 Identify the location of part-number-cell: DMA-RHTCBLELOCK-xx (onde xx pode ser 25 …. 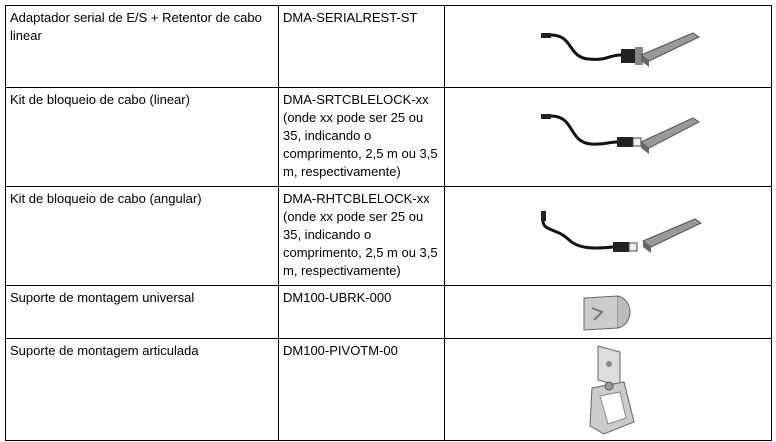
(361, 236).